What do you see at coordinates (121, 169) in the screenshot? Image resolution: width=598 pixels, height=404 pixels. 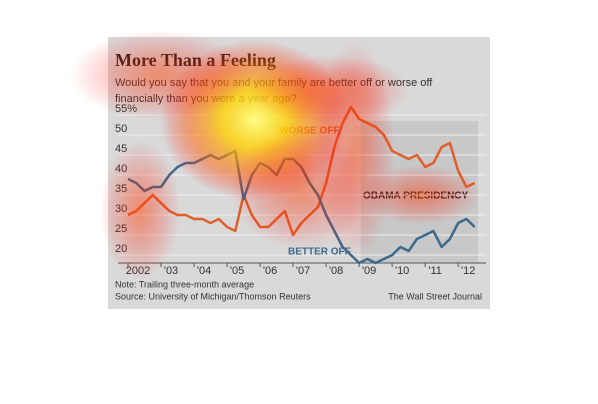 I see `y-tick-label: 40` at bounding box center [121, 169].